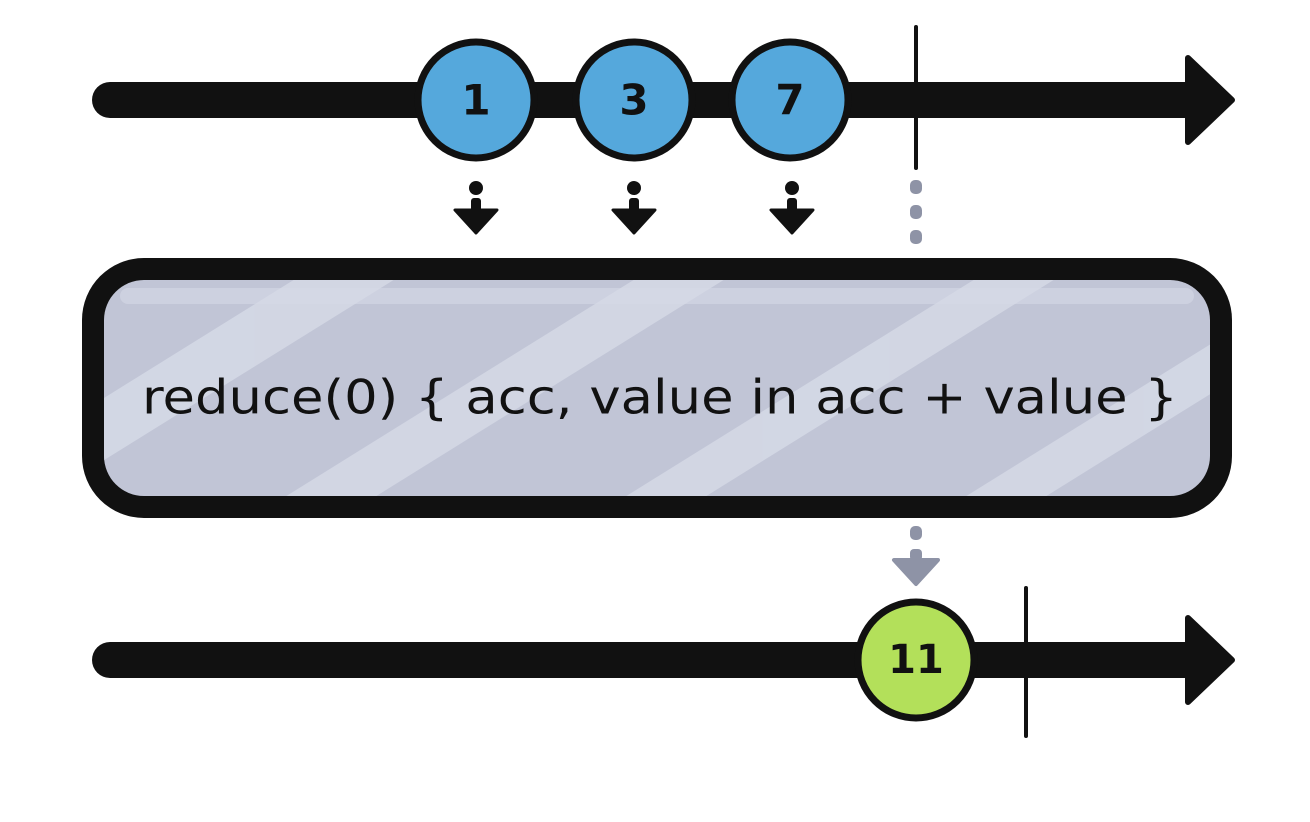 The image size is (1310, 822). I want to click on output-marble-circle, so click(916, 660).